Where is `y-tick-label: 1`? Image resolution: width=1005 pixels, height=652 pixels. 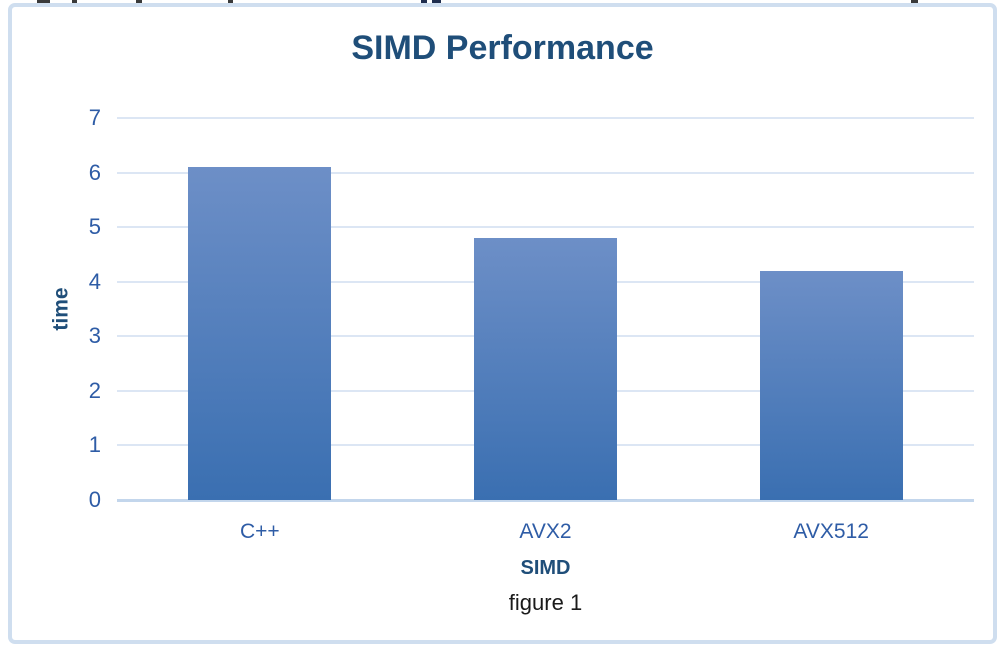
y-tick-label: 1 is located at coordinates (94, 445).